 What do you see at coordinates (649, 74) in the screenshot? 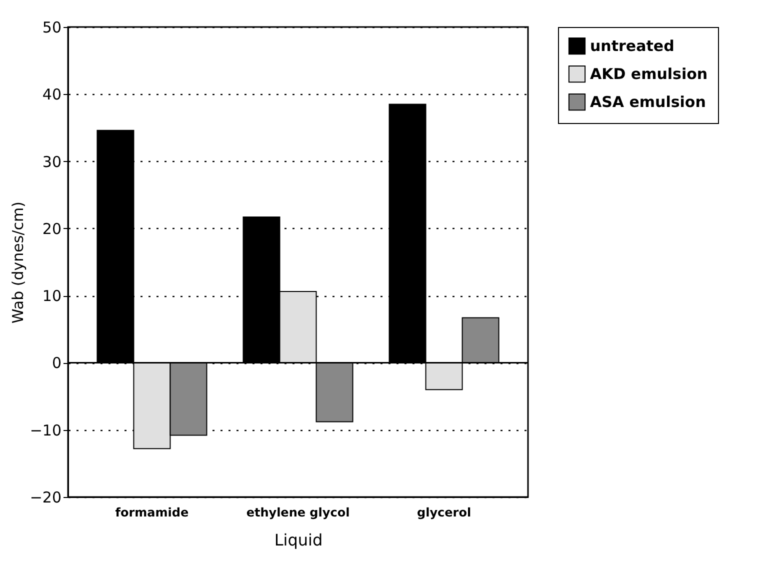
I see `legend-label: AKD emulsion` at bounding box center [649, 74].